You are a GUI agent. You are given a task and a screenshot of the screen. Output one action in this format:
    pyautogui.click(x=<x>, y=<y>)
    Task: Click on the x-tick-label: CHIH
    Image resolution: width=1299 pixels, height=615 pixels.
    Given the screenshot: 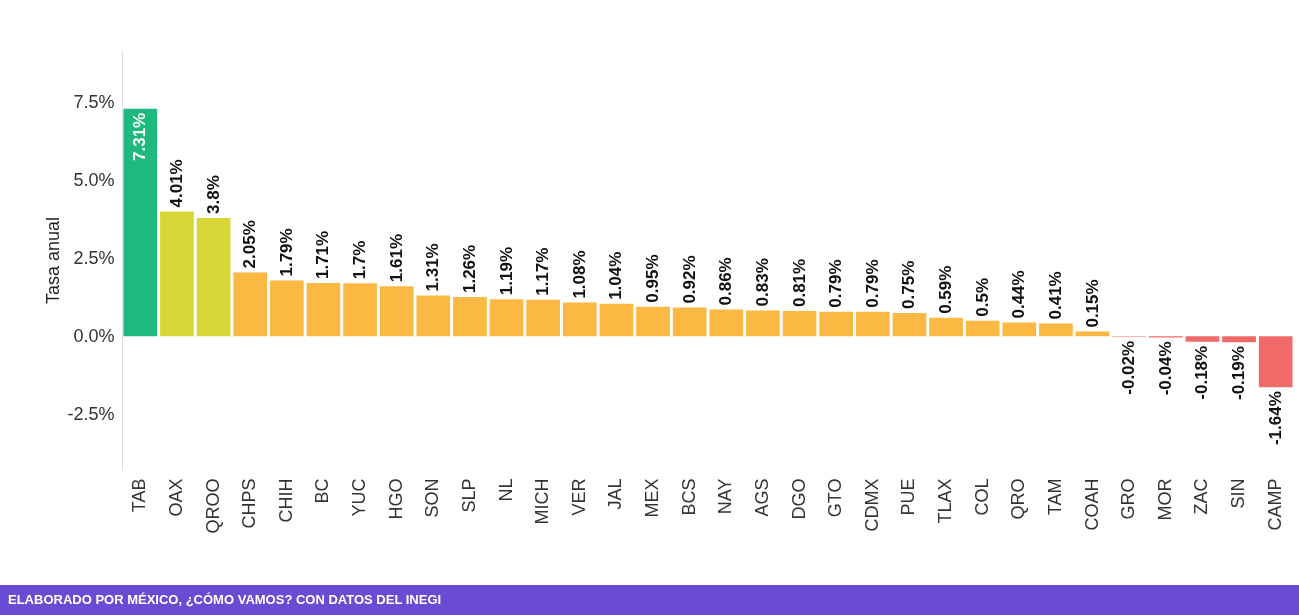 What is the action you would take?
    pyautogui.click(x=285, y=500)
    